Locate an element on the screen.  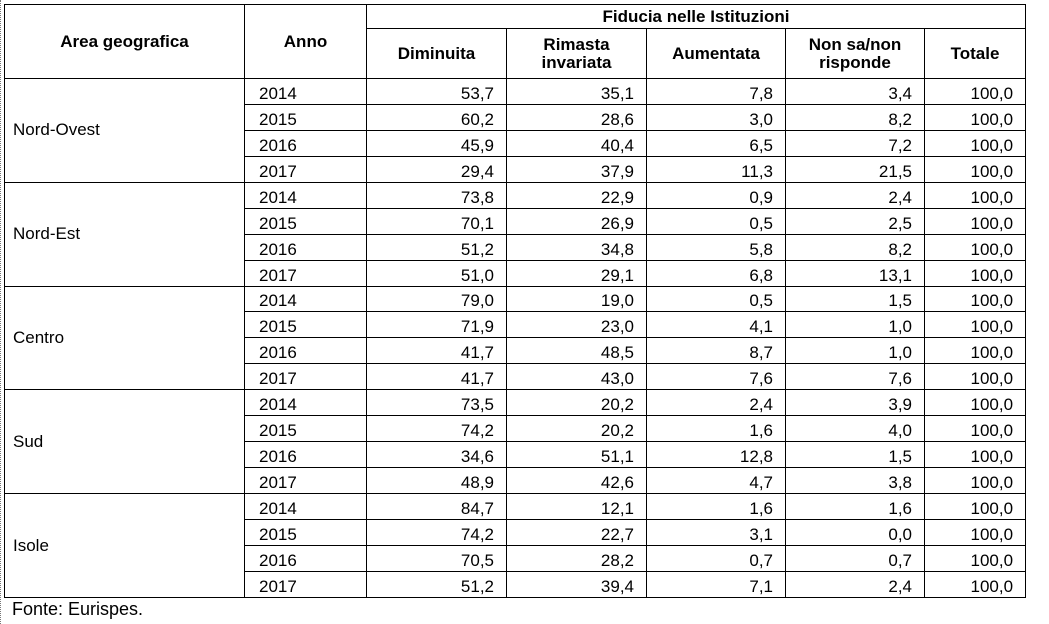
header-col: Aumentata is located at coordinates (716, 53).